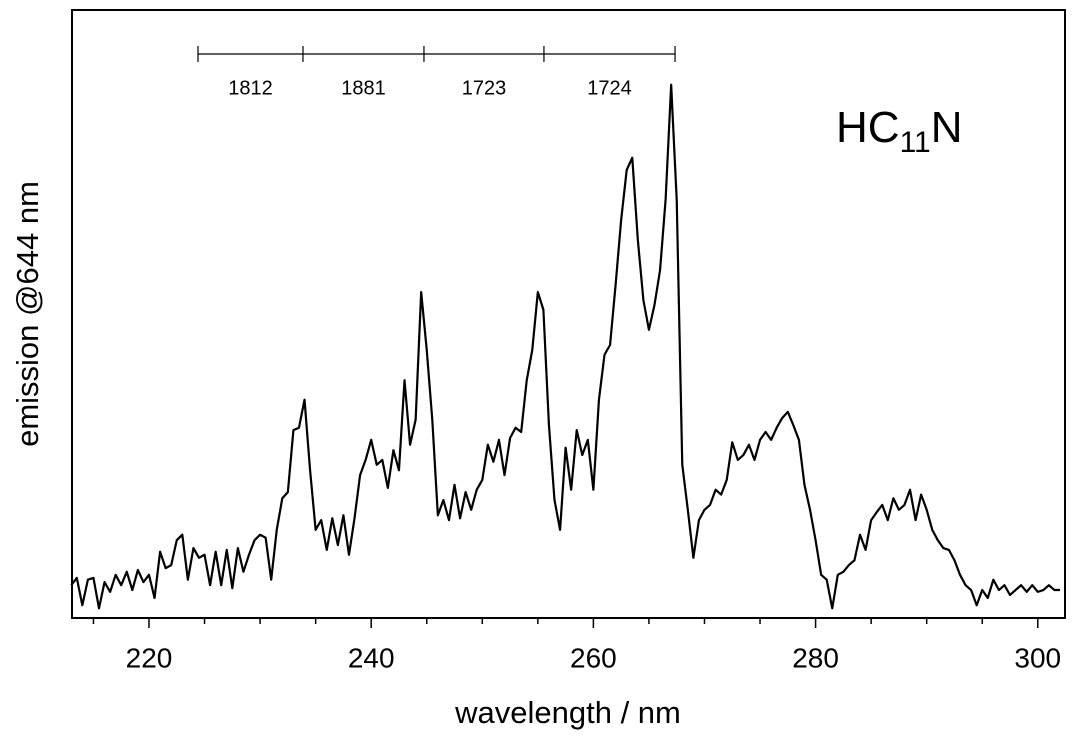 This screenshot has width=1079, height=743. I want to click on molecule-part: N, so click(947, 127).